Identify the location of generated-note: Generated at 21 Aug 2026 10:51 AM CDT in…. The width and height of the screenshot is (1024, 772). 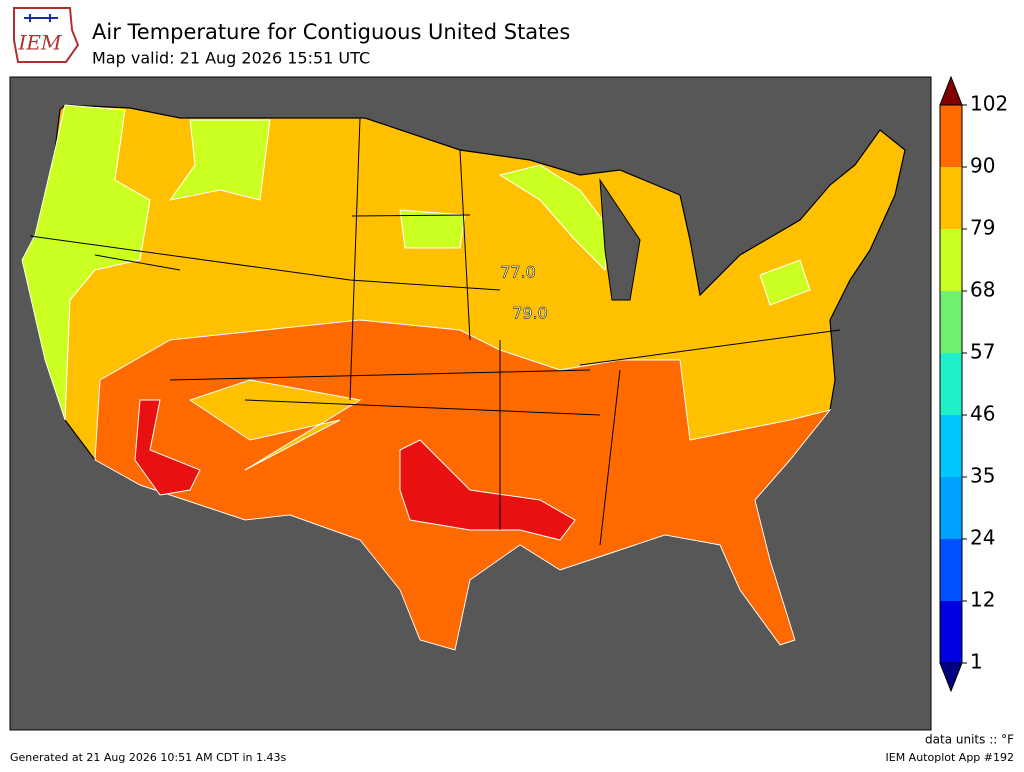
(148, 757).